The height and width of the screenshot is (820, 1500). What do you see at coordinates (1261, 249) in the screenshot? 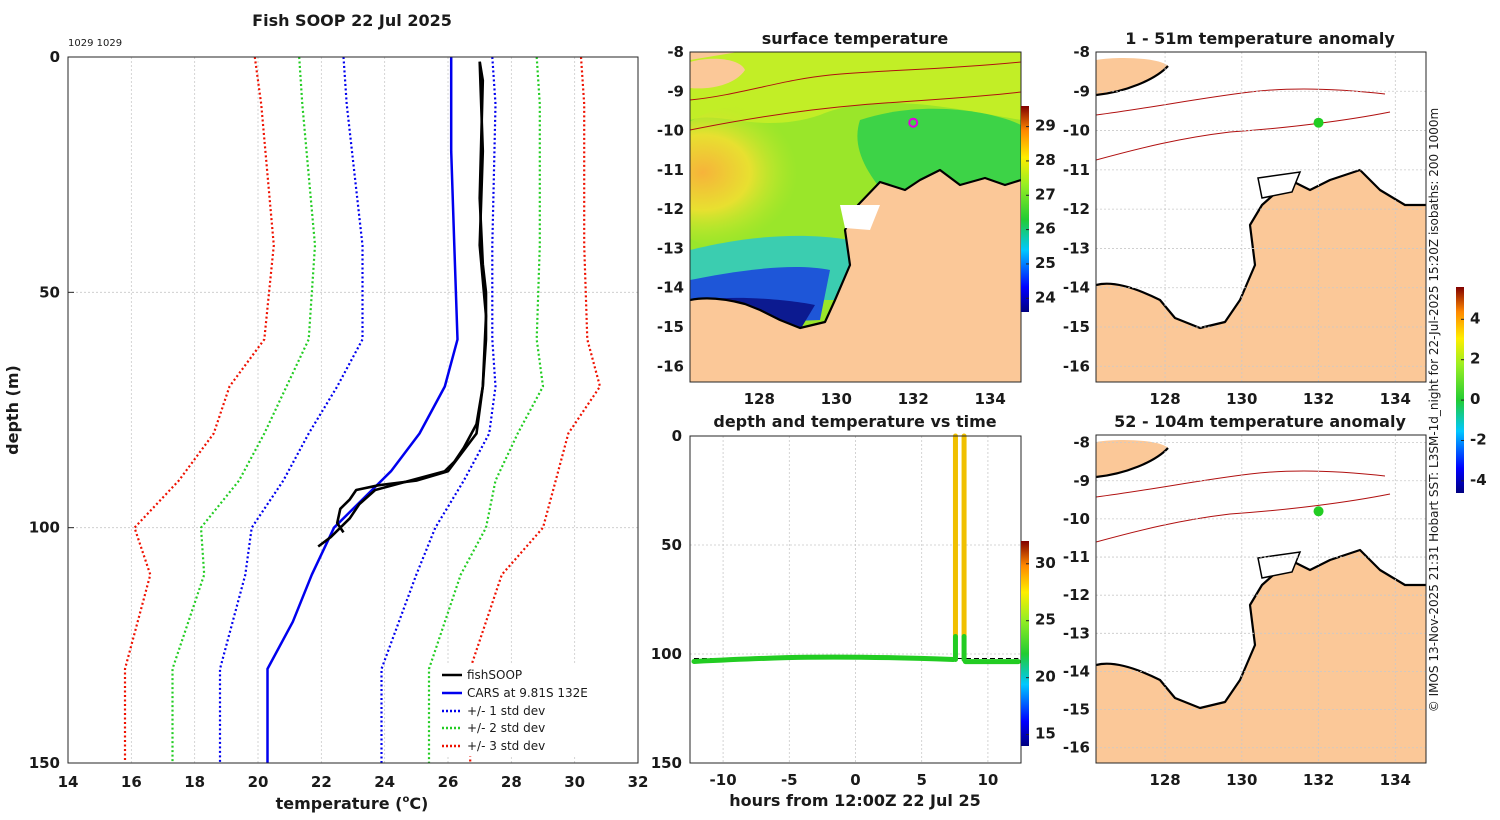
I see `anomaly-map-1-coastline` at bounding box center [1261, 249].